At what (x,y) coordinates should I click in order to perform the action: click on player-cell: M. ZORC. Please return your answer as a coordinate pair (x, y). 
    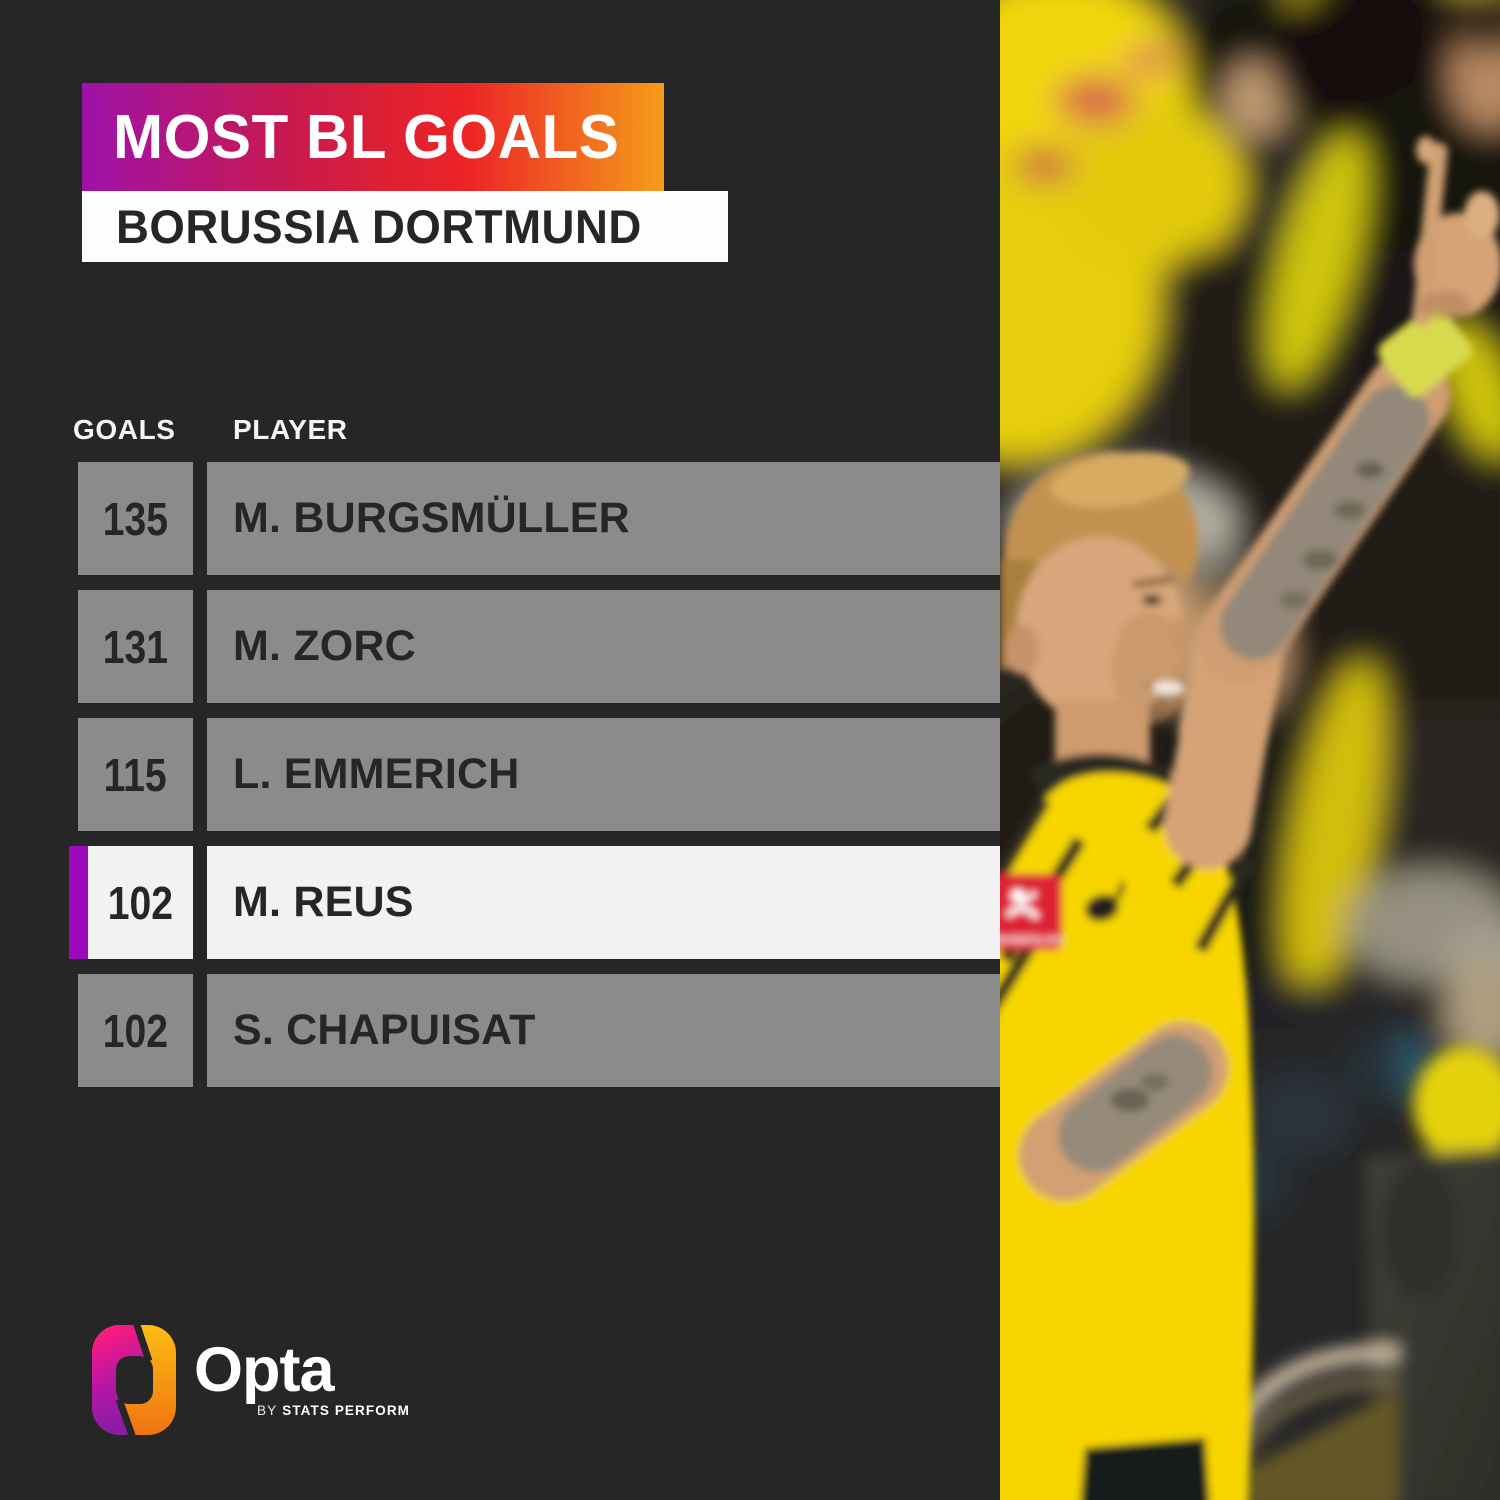
    Looking at the image, I should click on (603, 646).